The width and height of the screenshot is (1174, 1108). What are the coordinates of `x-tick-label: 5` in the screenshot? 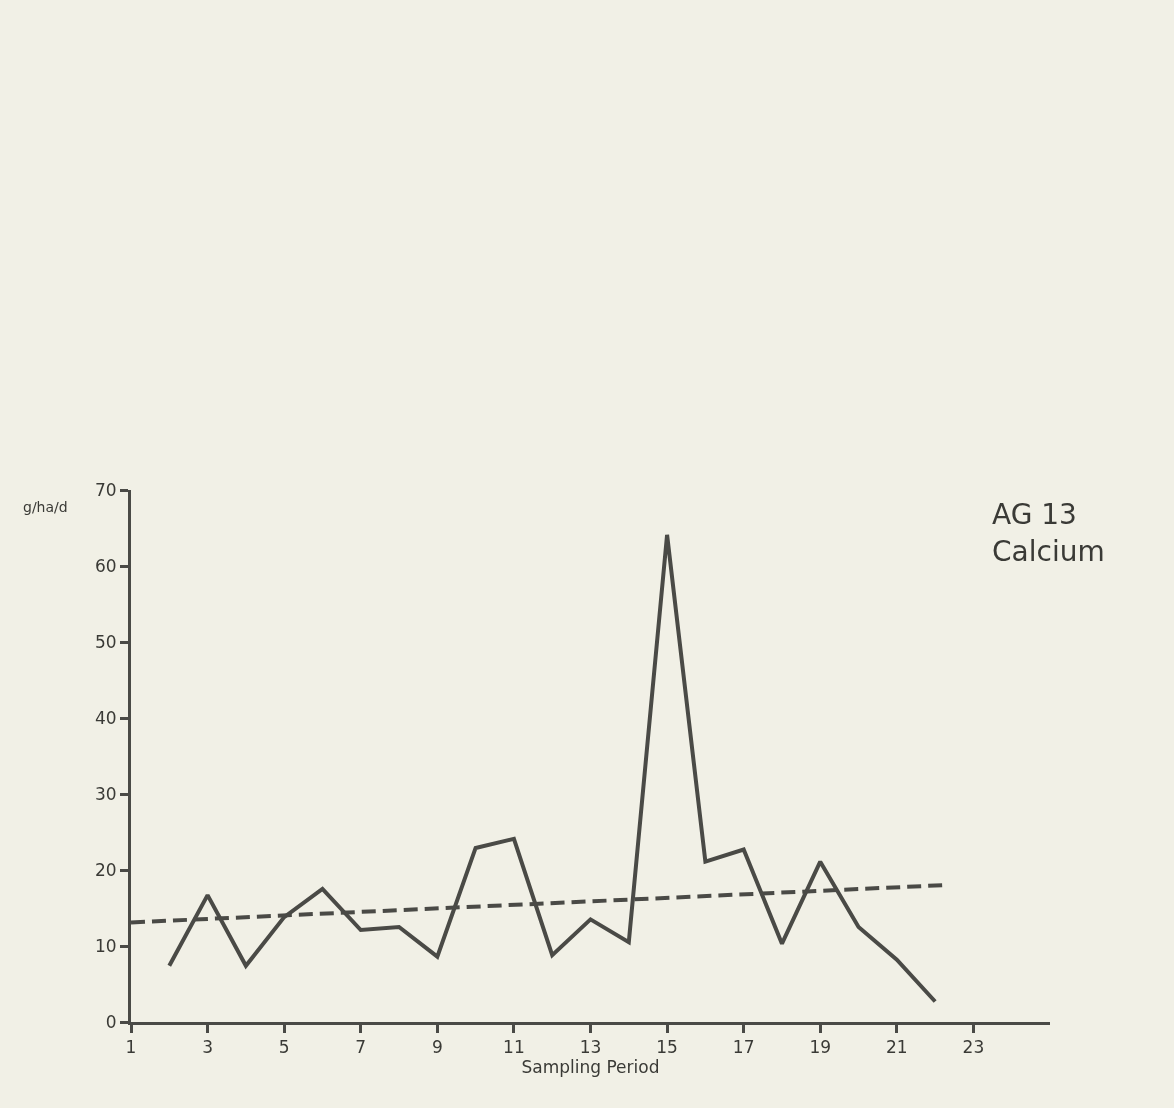 It's located at (284, 1047).